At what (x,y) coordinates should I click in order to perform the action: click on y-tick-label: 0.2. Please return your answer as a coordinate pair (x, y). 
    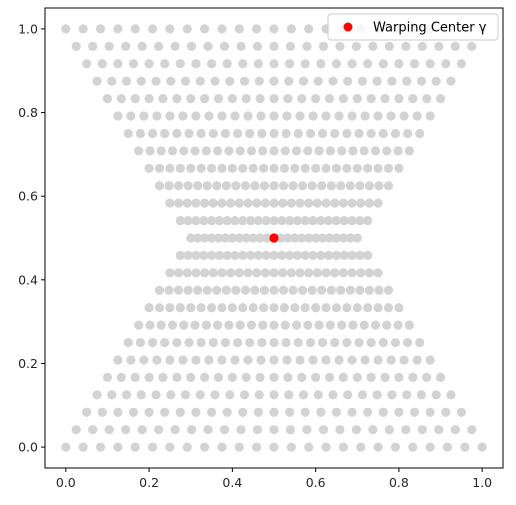
    Looking at the image, I should click on (28, 363).